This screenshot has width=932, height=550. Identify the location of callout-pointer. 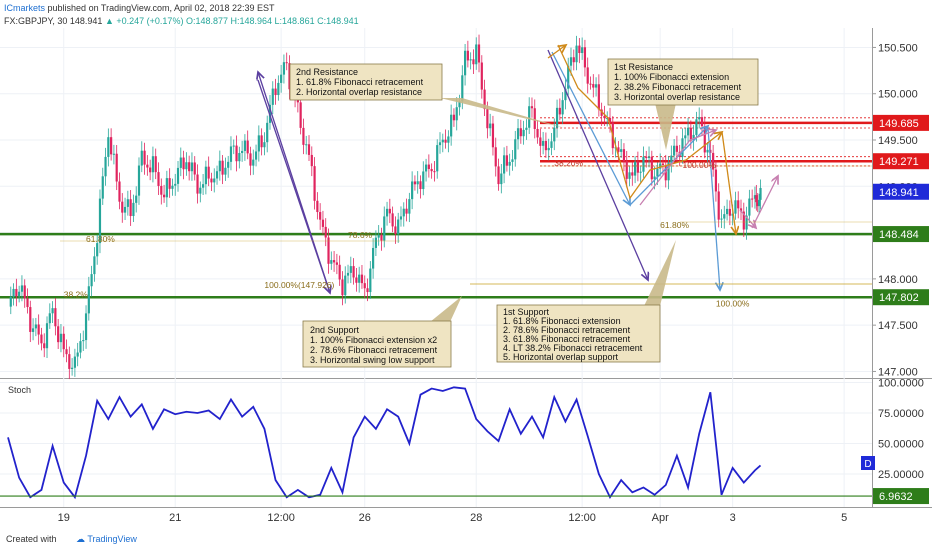
(660, 273).